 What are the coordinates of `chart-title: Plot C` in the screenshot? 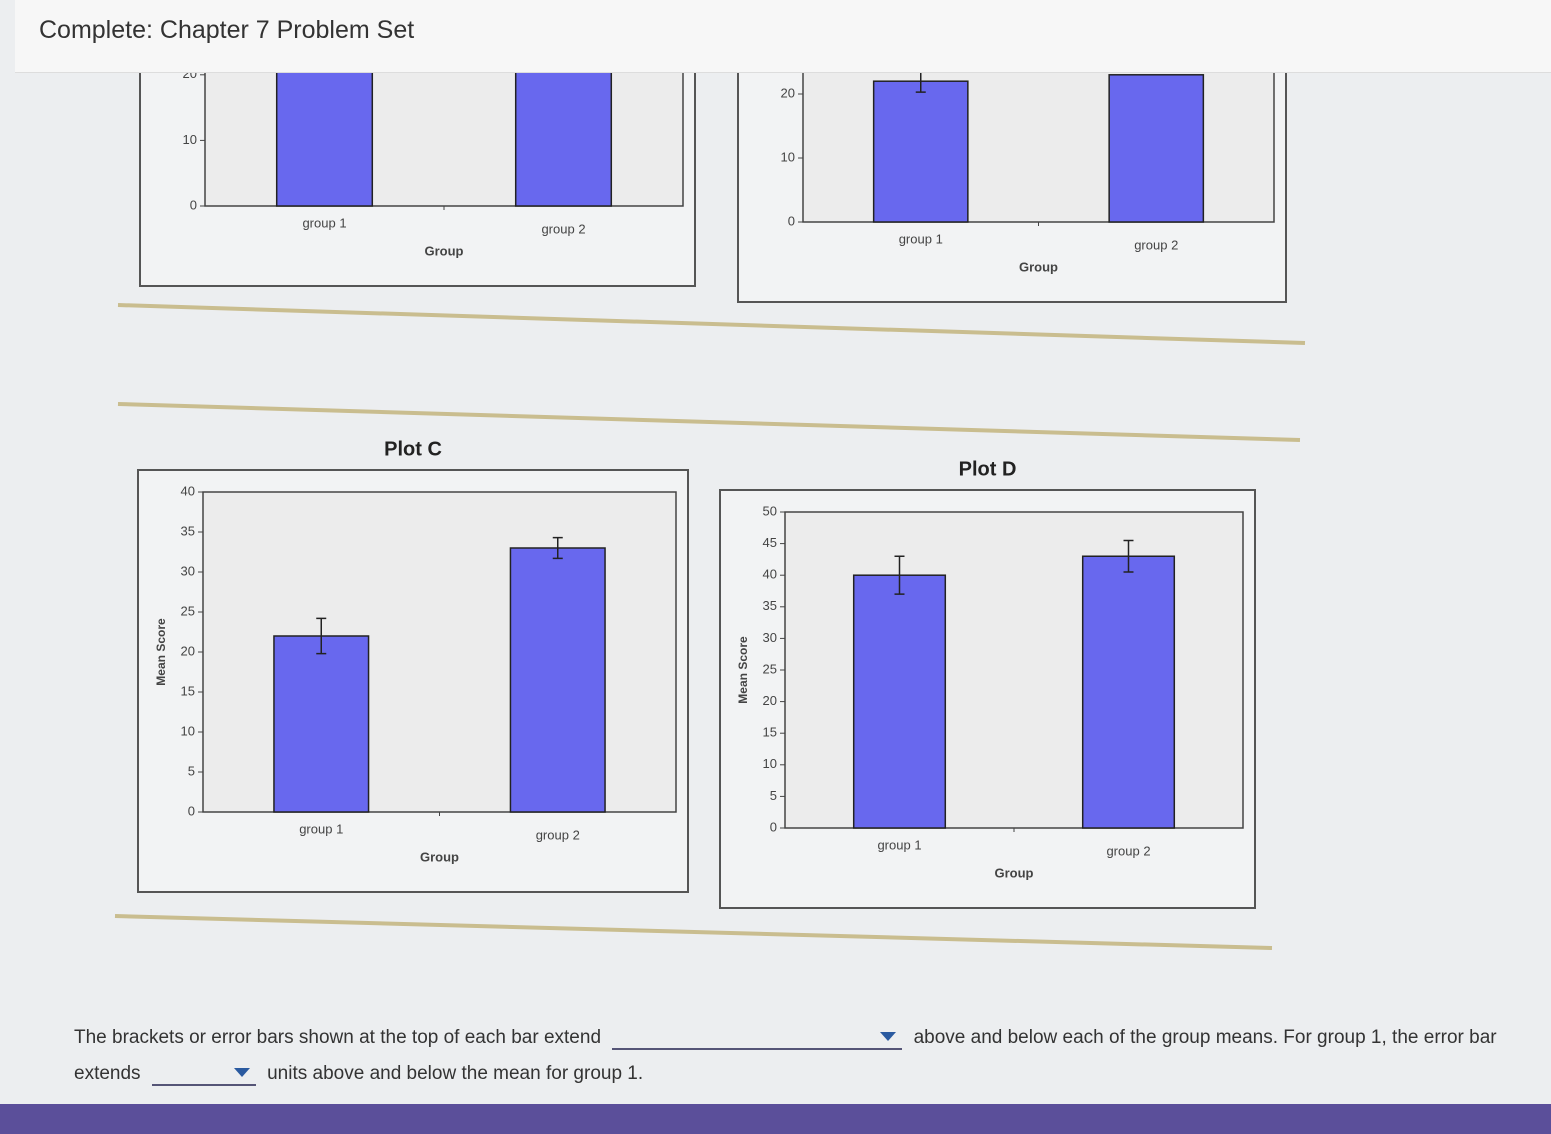 It's located at (413, 449).